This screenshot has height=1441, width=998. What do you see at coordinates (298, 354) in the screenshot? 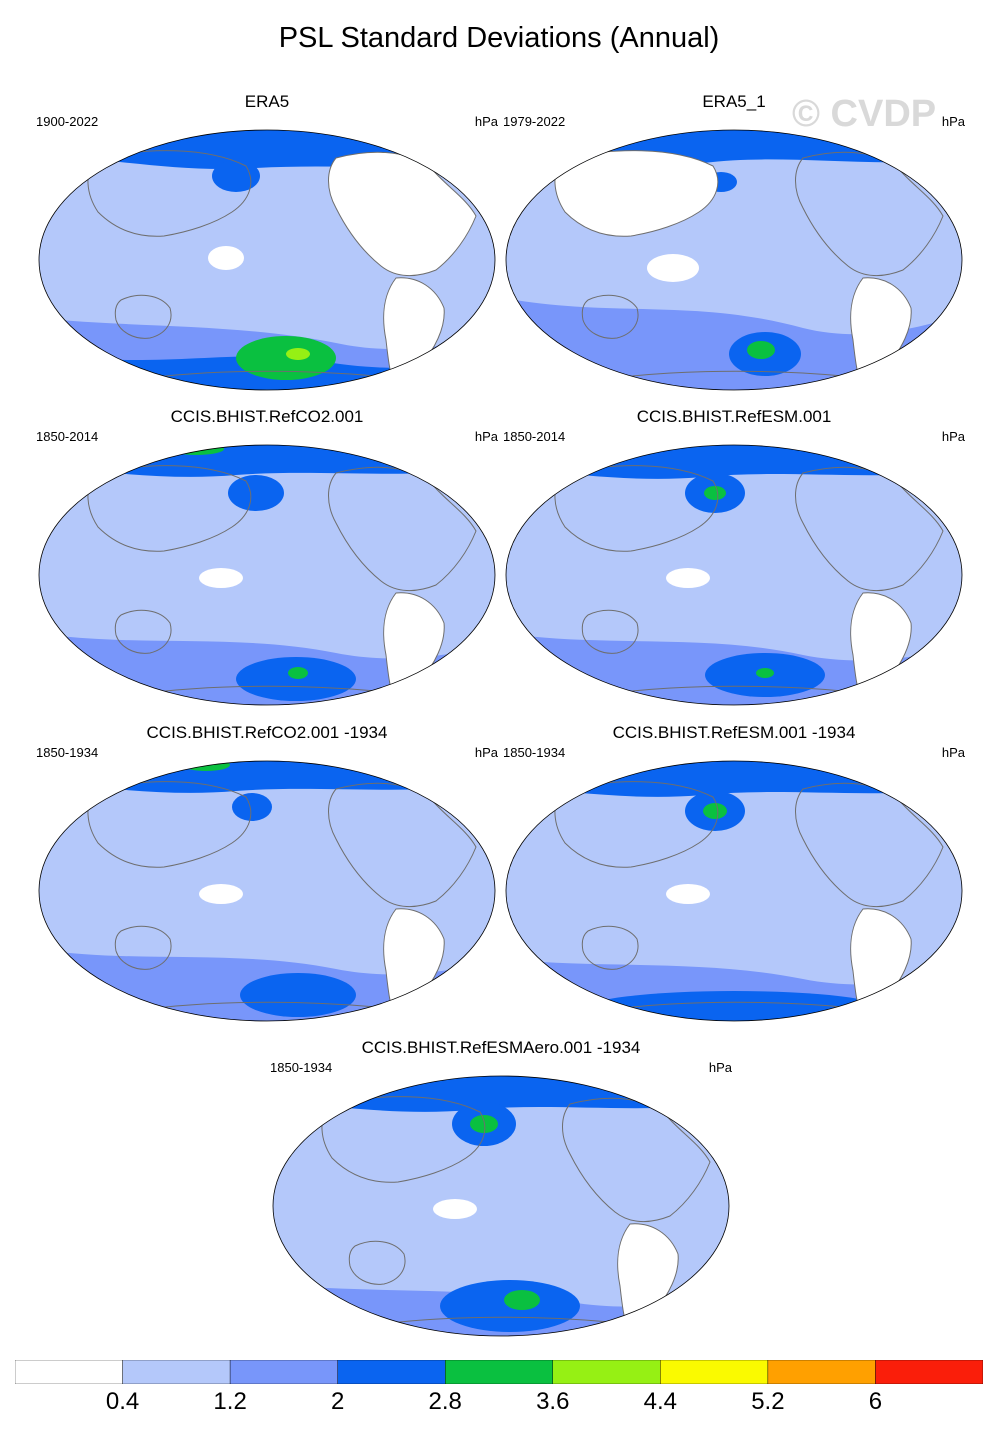
I see `sd-southern-peak` at bounding box center [298, 354].